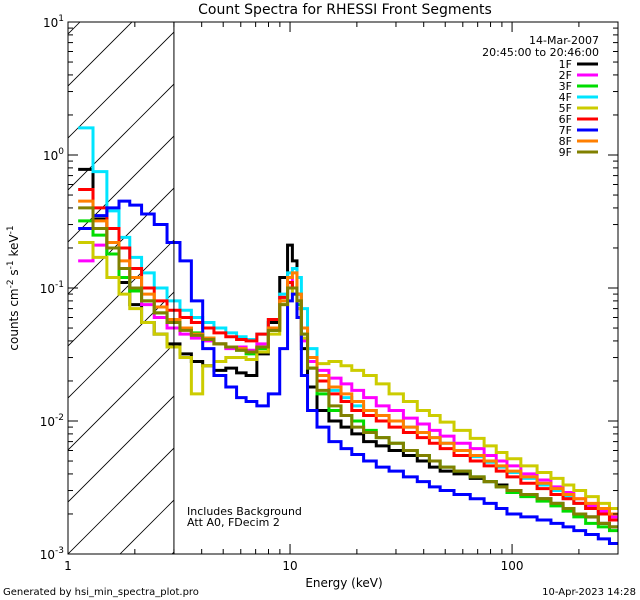 The image size is (640, 600). Describe the element at coordinates (565, 119) in the screenshot. I see `legend-label-6F: 6F` at that location.